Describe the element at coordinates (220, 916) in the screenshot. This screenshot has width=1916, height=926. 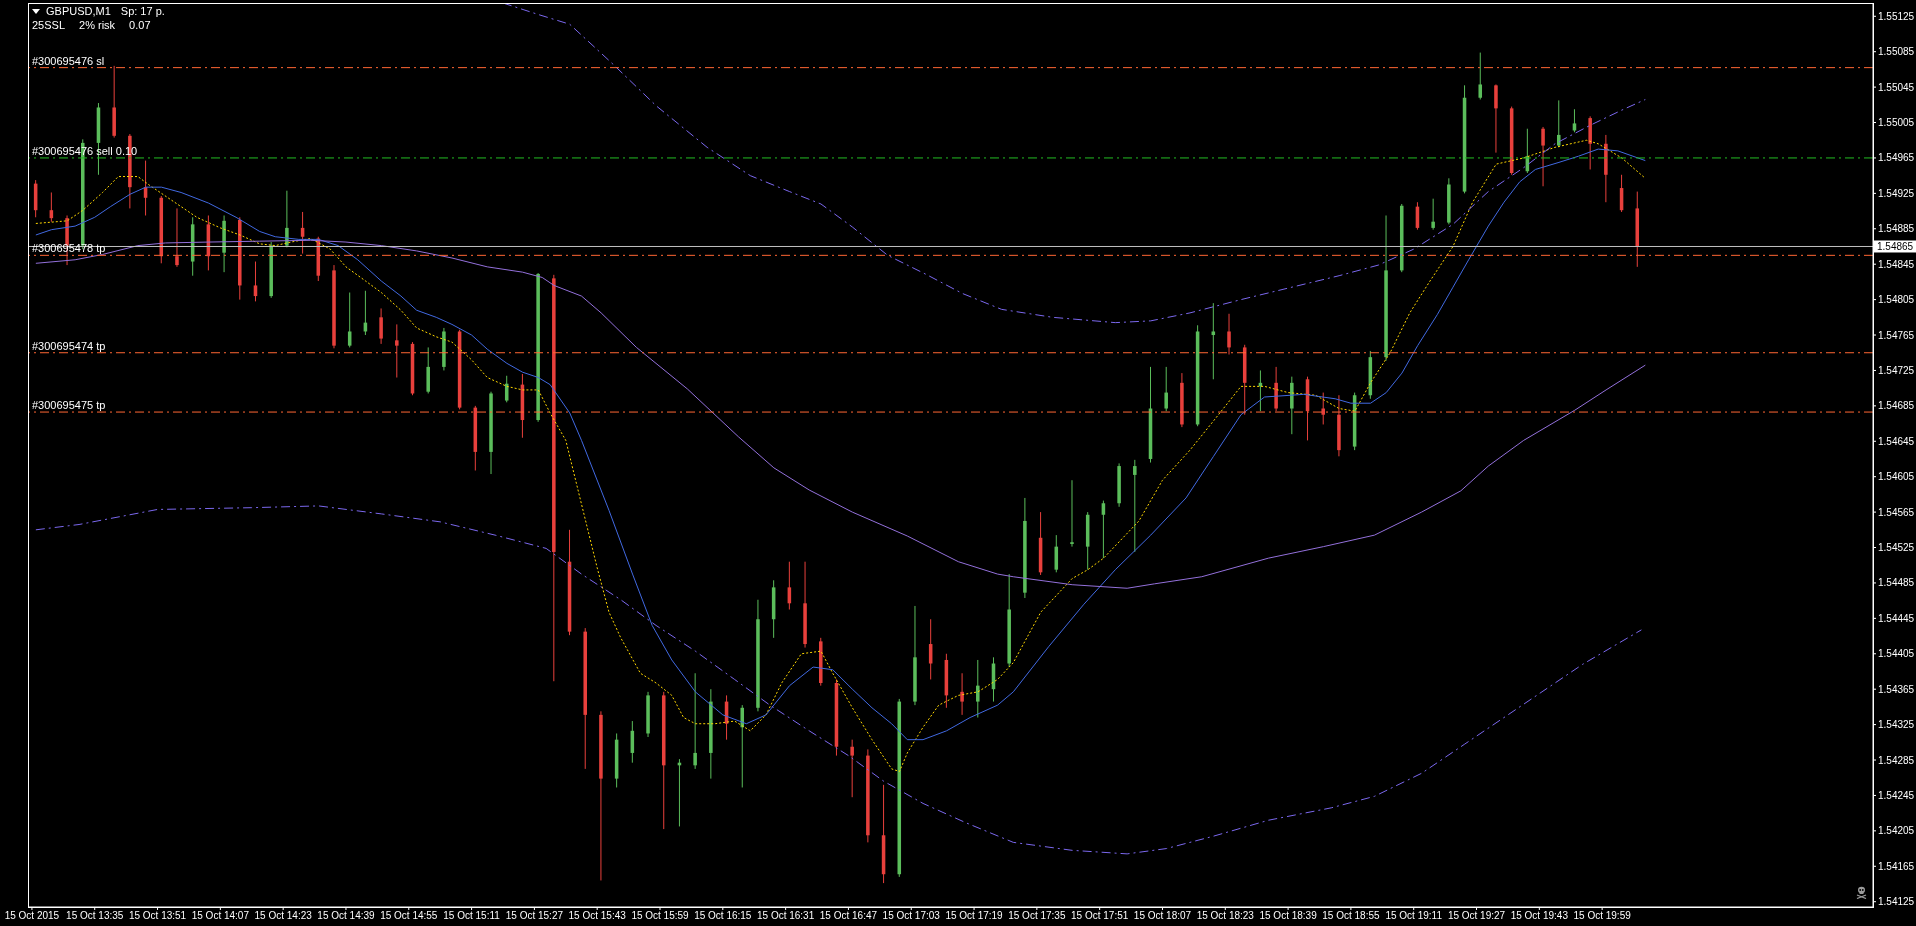
I see `x-tick-label: 15 Oct 14:07` at that location.